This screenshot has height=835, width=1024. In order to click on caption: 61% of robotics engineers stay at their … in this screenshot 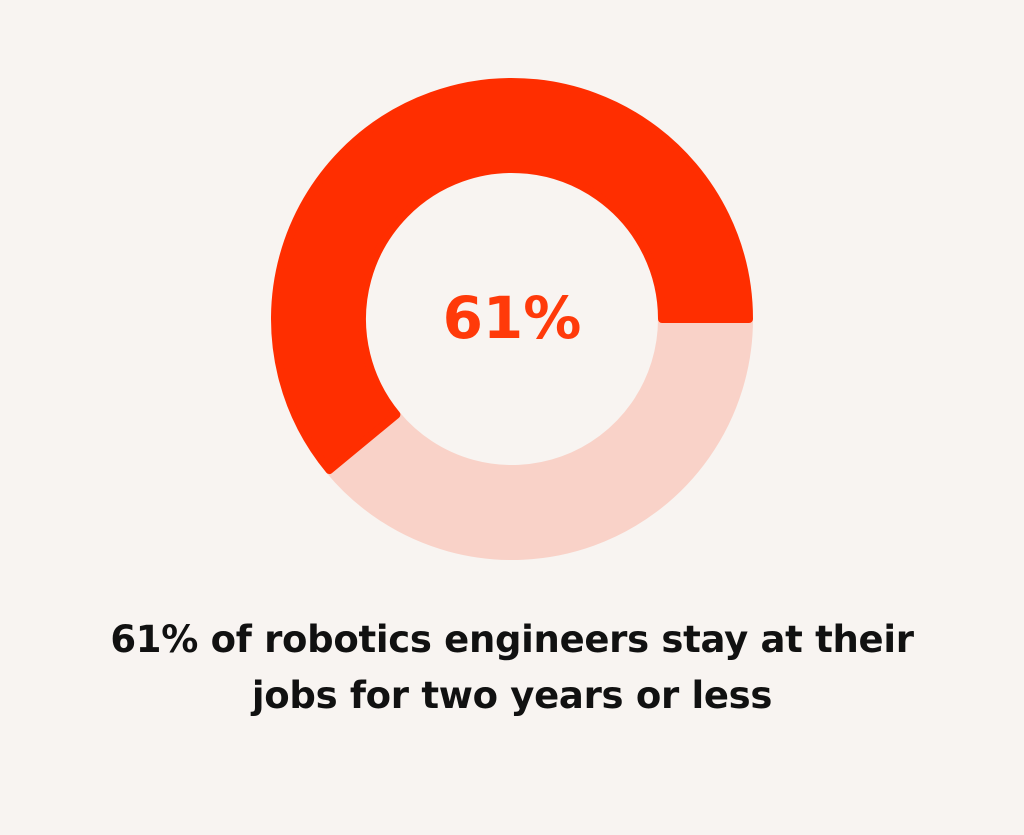, I will do `click(512, 667)`.